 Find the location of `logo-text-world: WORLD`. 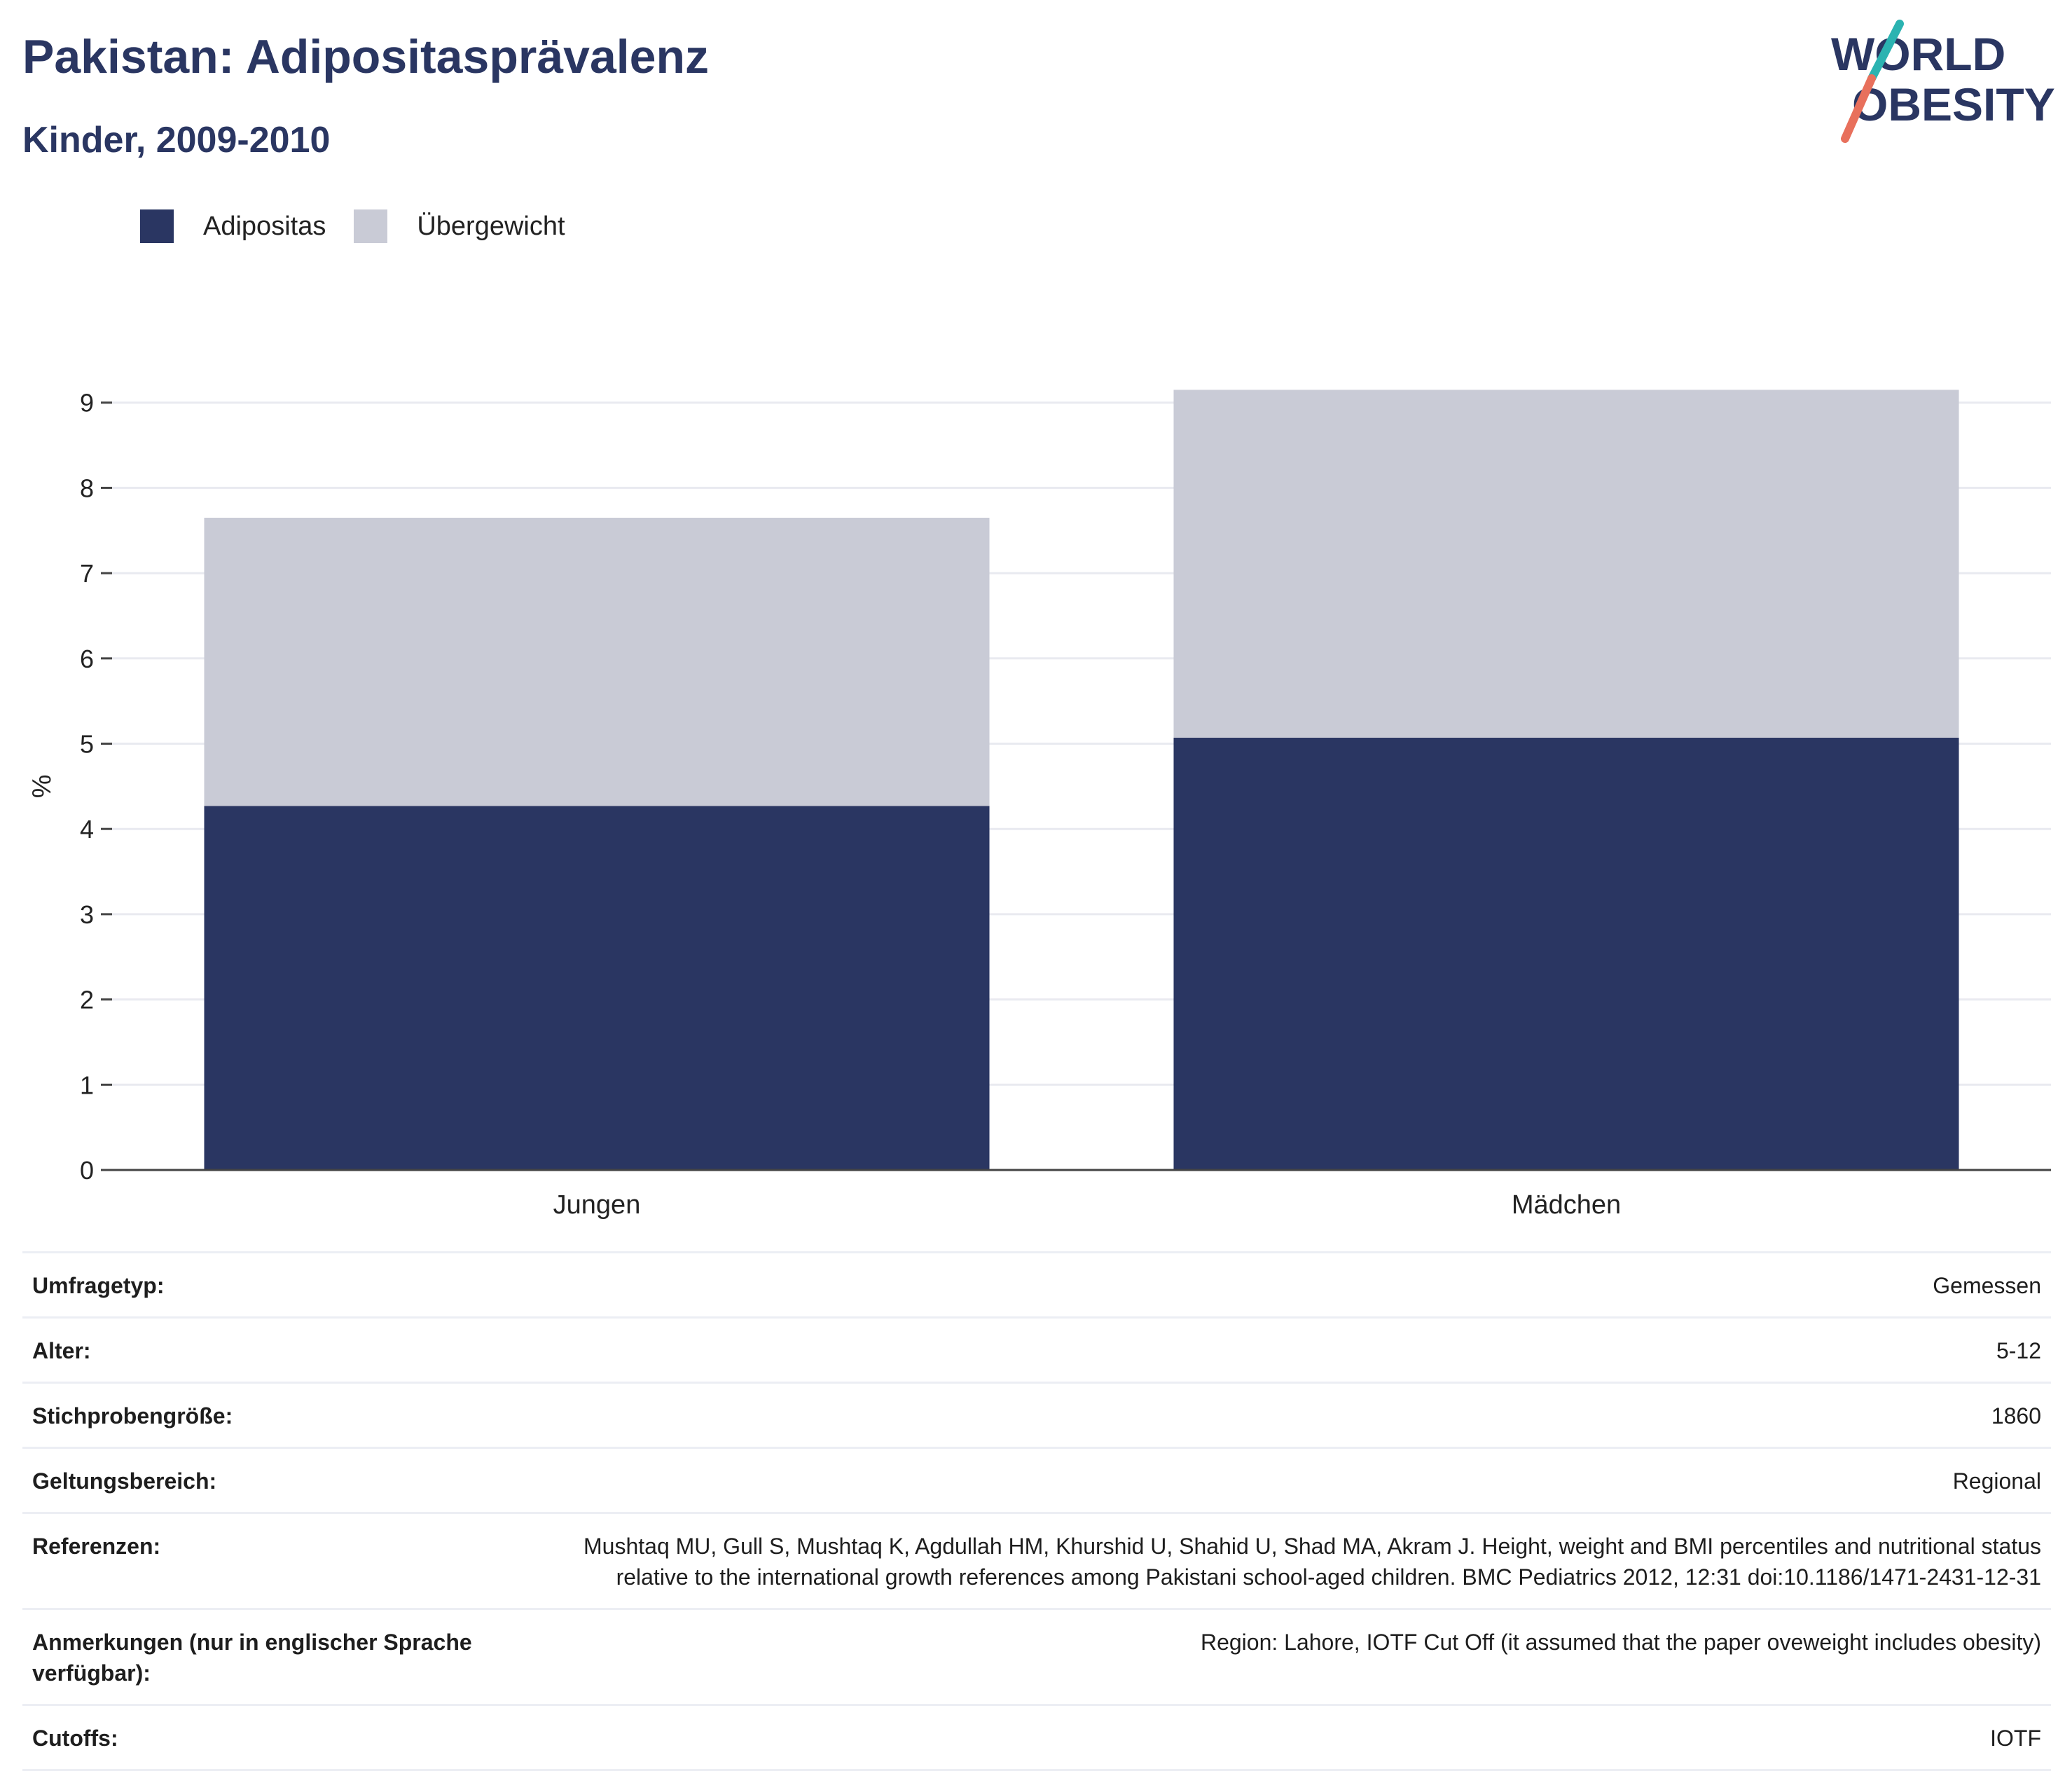

logo-text-world: WORLD is located at coordinates (1918, 54).